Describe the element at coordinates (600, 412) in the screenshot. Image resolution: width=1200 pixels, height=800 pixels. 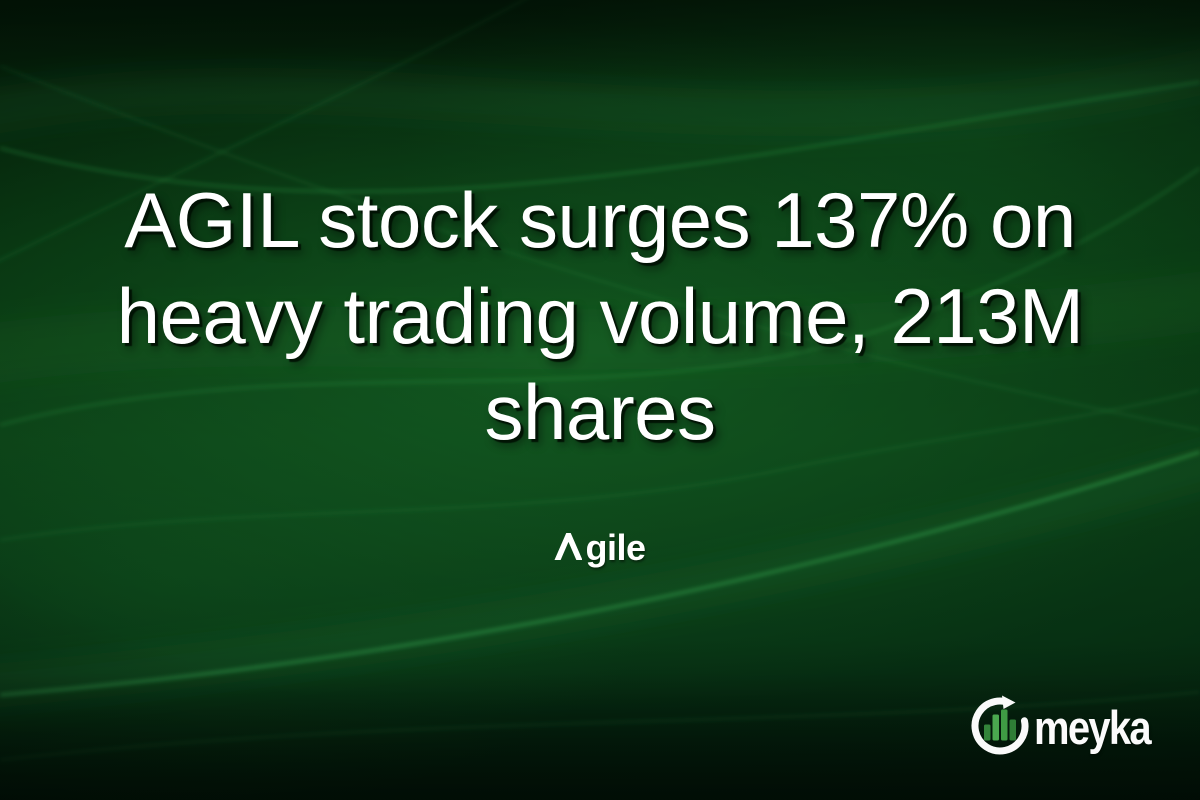
I see `headline-line-3: shares` at that location.